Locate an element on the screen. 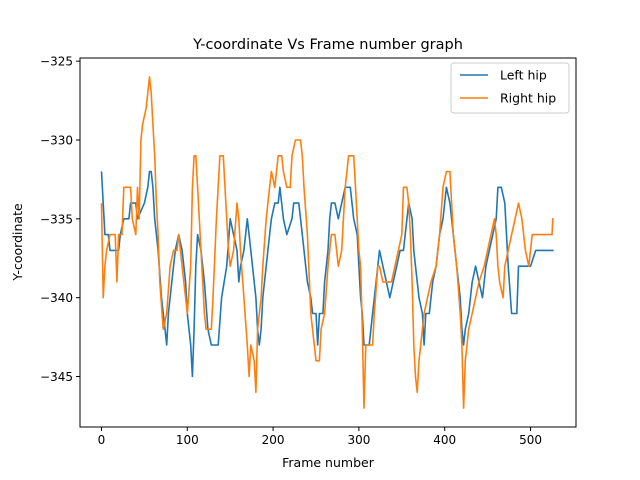 The image size is (640, 480). y-tick-label: −345 is located at coordinates (56, 377).